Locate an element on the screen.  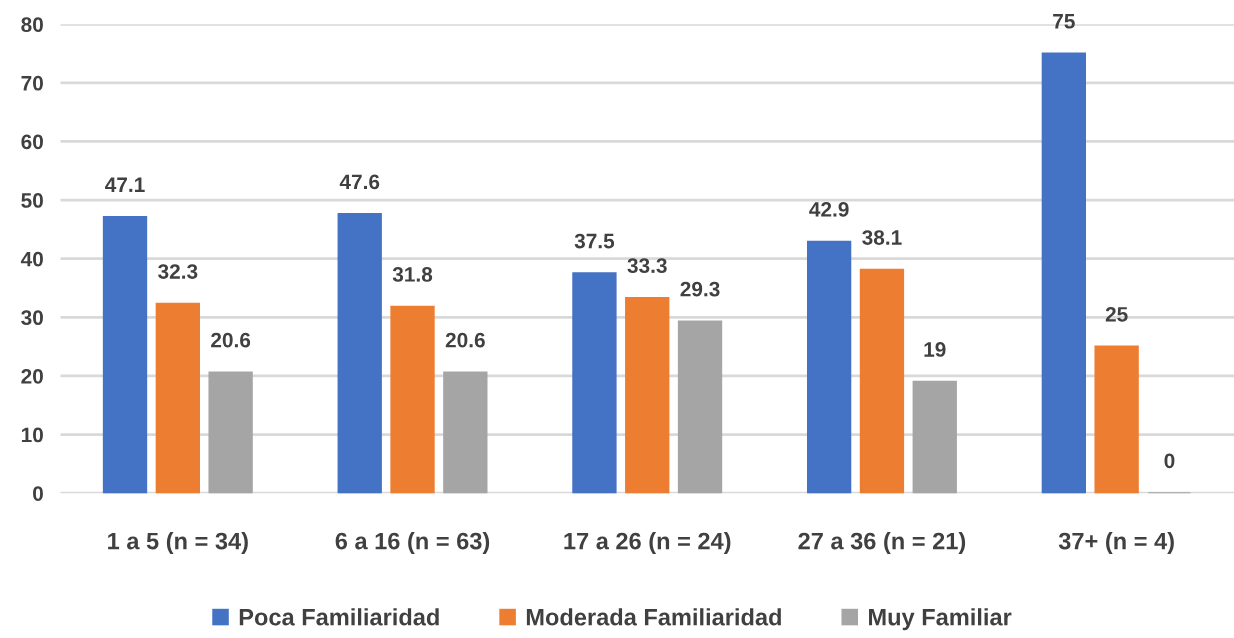
legend-label: Moderada Familiaridad is located at coordinates (653, 617).